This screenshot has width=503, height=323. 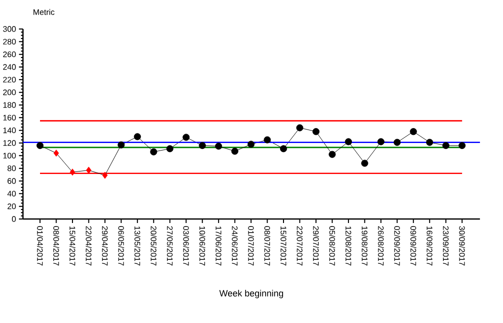 I want to click on x-tick-label: 29/04/2017, so click(x=105, y=246).